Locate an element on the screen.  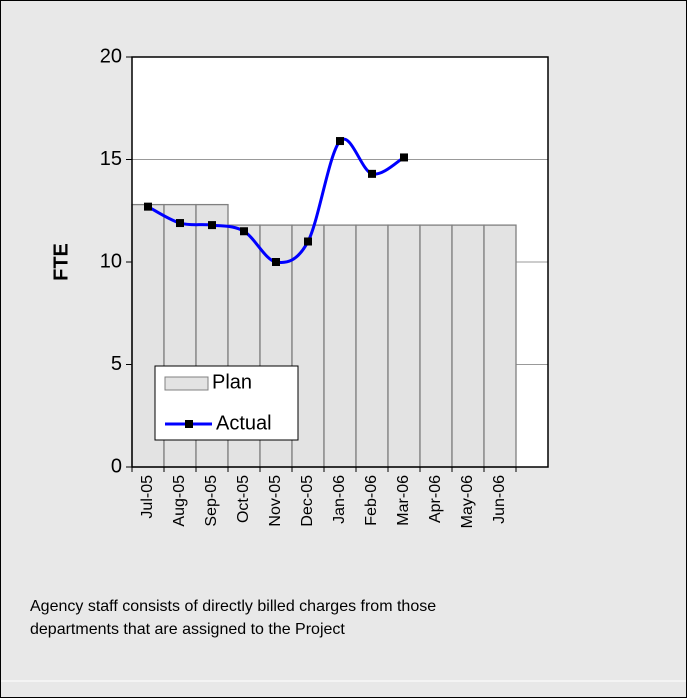
x-tick-label: Sep-05 is located at coordinates (211, 501).